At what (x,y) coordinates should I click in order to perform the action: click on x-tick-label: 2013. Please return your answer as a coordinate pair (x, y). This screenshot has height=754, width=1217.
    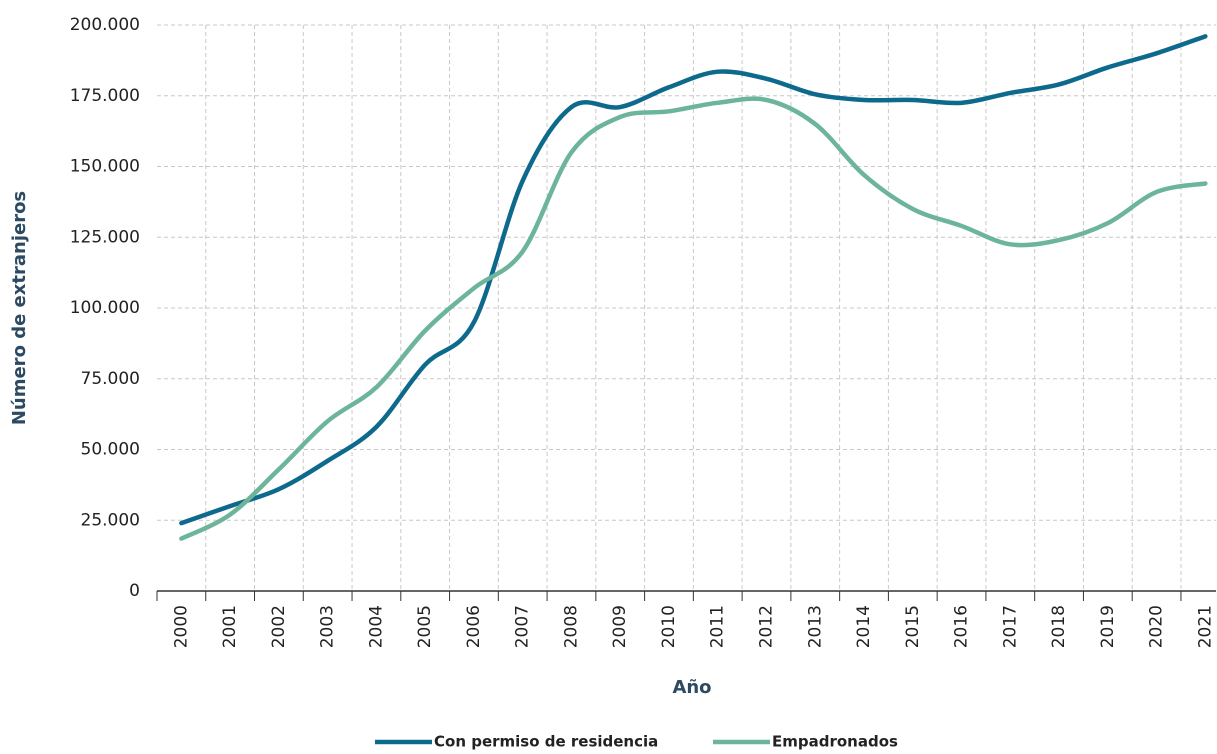
    Looking at the image, I should click on (815, 626).